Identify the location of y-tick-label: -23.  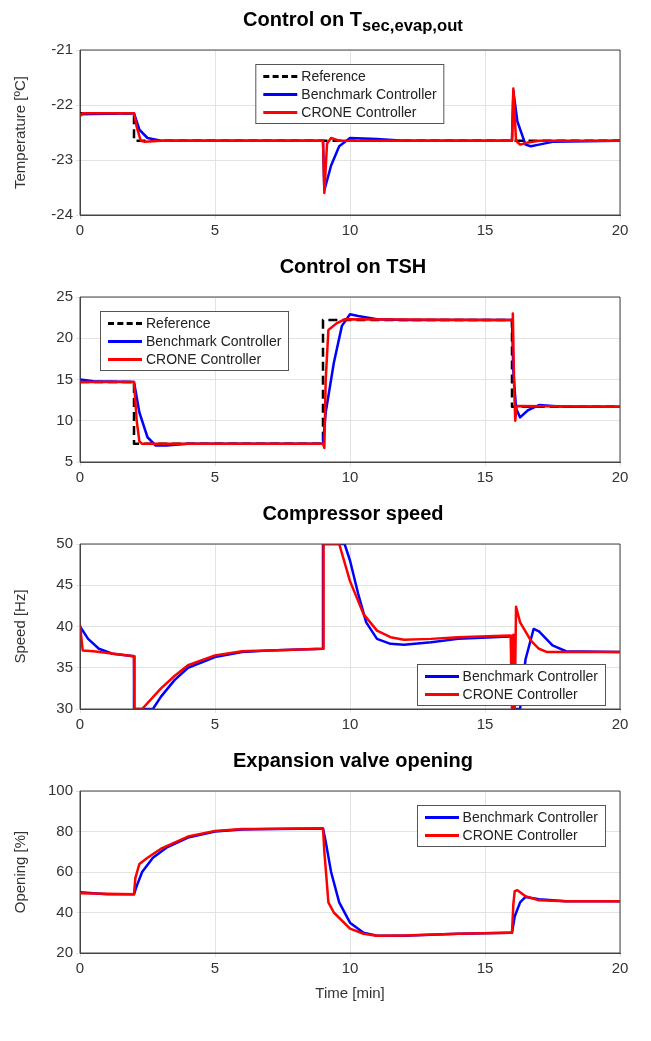
(62, 159).